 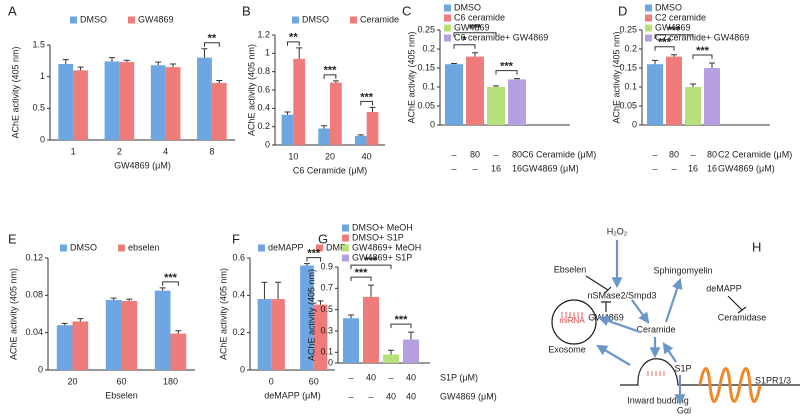 What do you see at coordinates (756, 246) in the screenshot?
I see `panel-label: H` at bounding box center [756, 246].